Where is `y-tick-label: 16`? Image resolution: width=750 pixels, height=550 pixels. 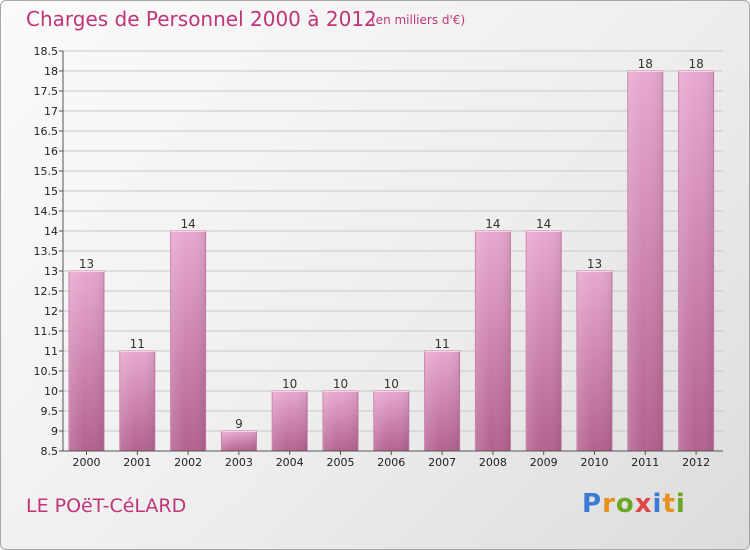 y-tick-label: 16 is located at coordinates (51, 151).